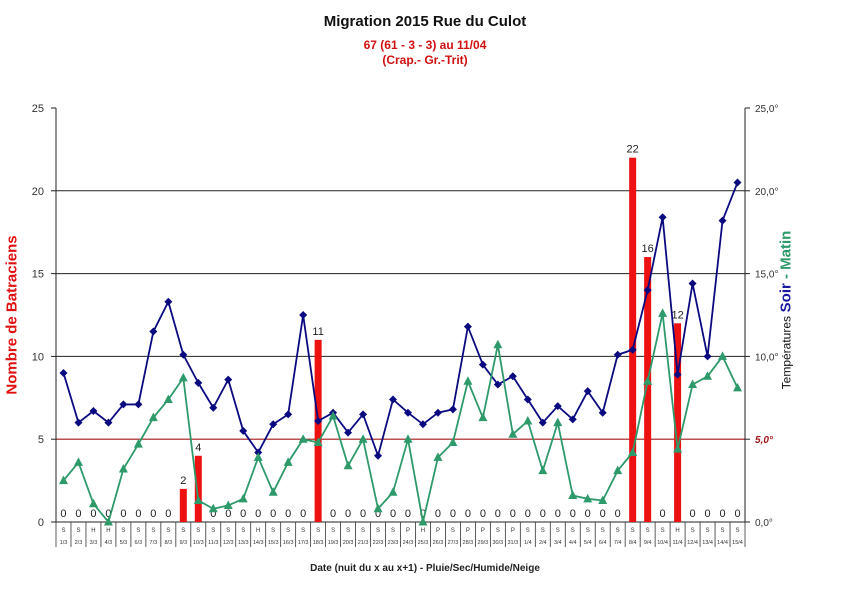 This screenshot has height=591, width=850. What do you see at coordinates (109, 543) in the screenshot?
I see `date-label: 4/3` at bounding box center [109, 543].